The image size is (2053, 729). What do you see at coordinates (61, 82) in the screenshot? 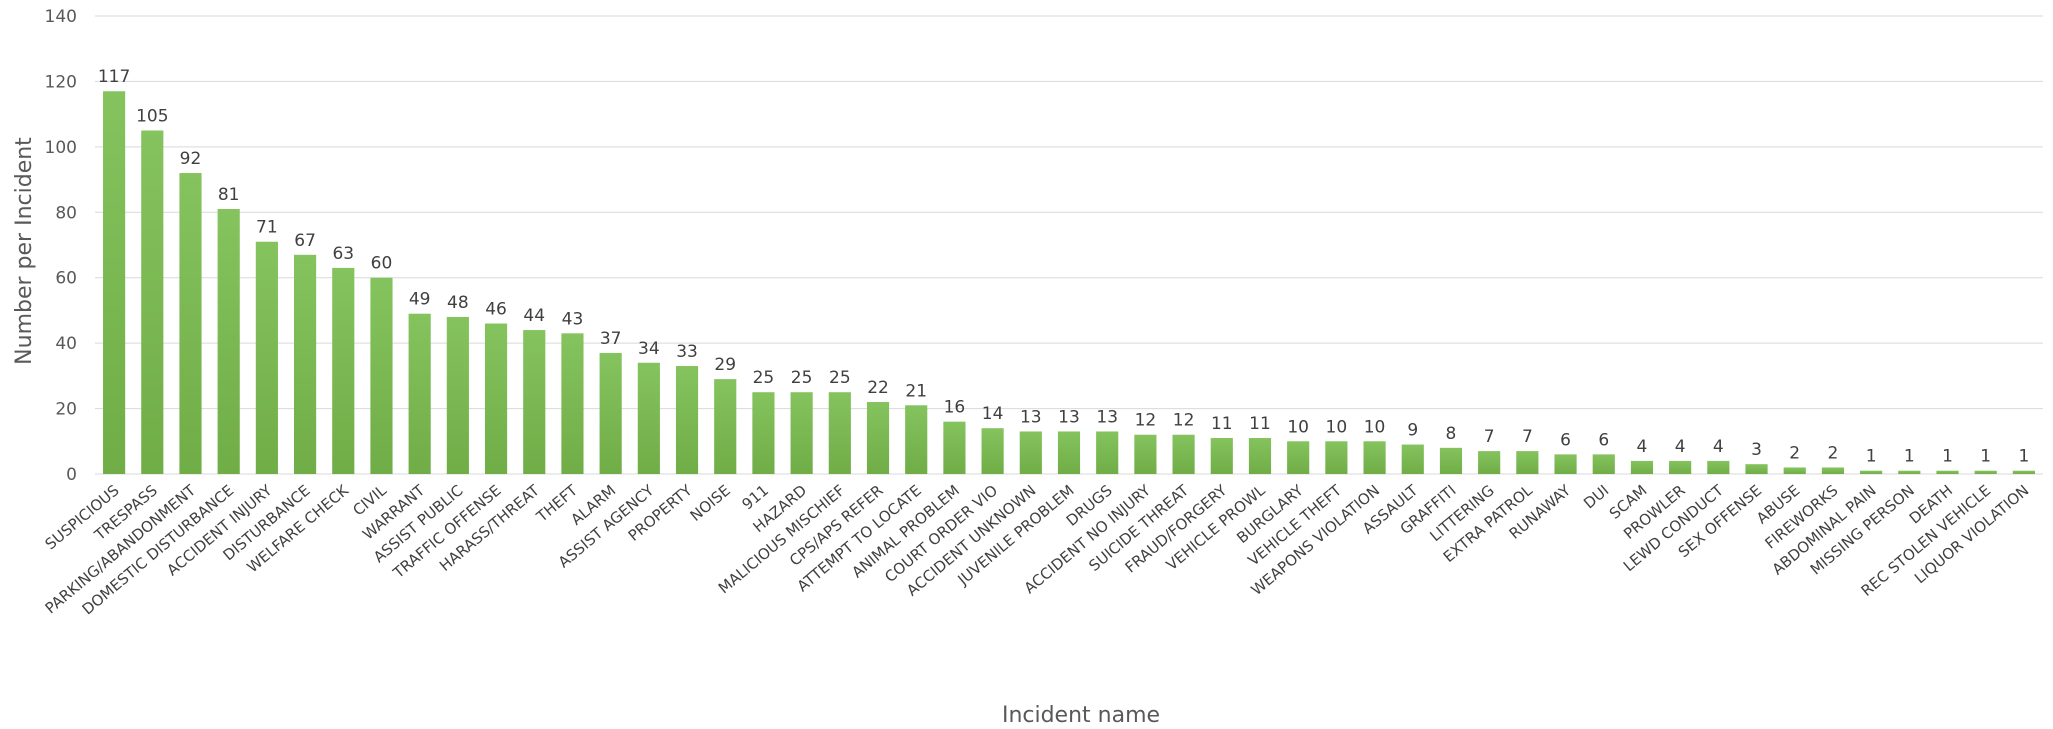
I see `y-tick-label: 120` at bounding box center [61, 82].